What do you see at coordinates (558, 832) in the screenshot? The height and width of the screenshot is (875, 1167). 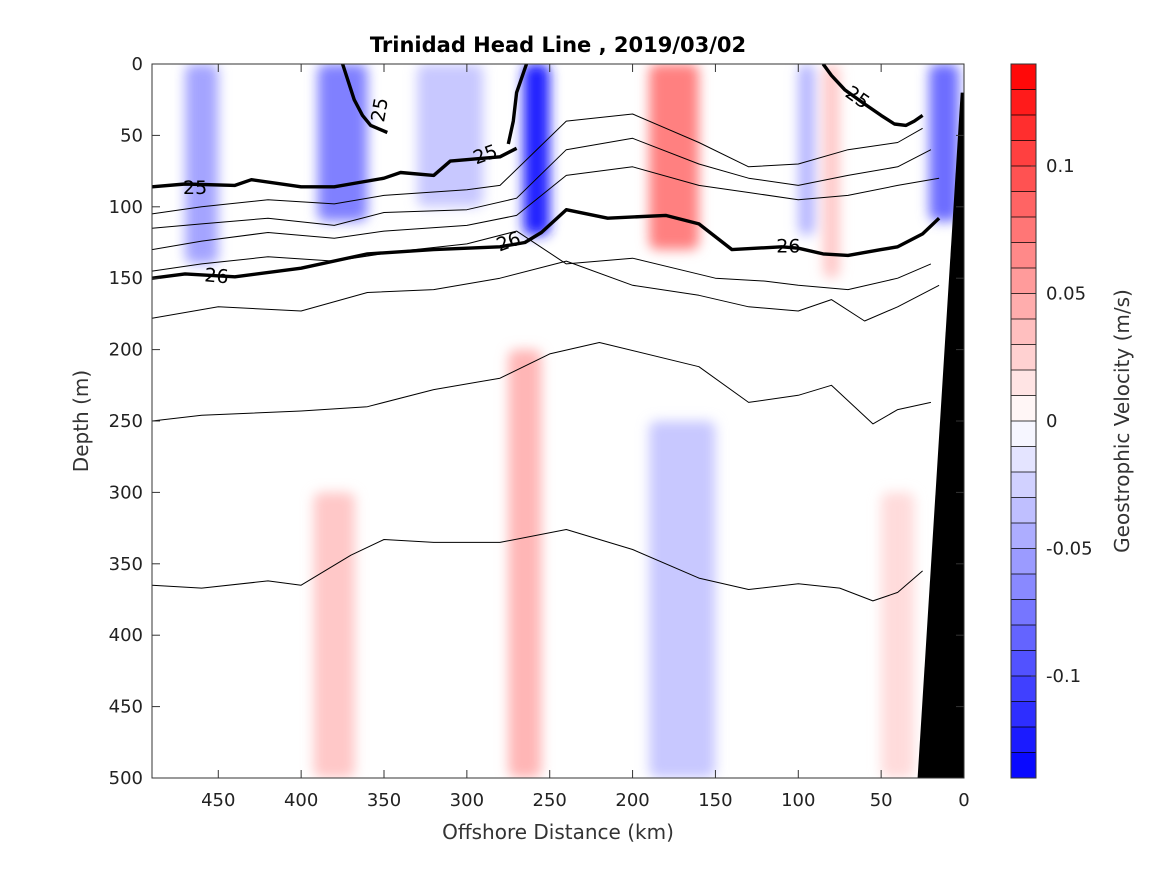 I see `x-axis-label: Offshore Distance (km)` at bounding box center [558, 832].